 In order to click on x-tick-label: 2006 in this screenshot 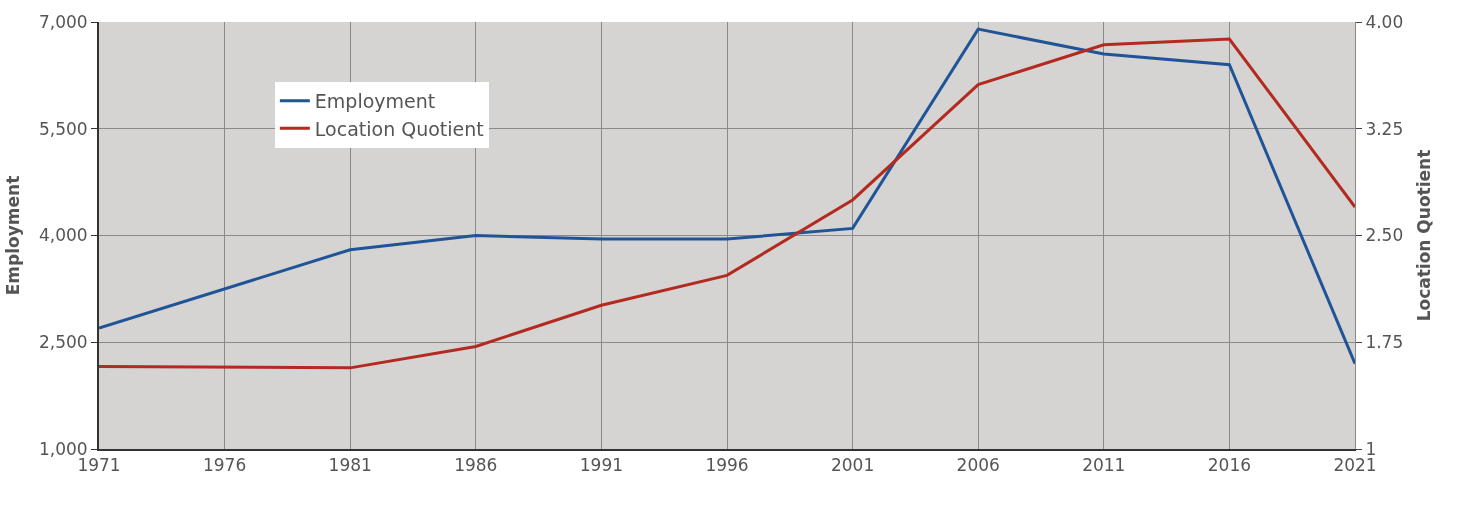, I will do `click(978, 465)`.